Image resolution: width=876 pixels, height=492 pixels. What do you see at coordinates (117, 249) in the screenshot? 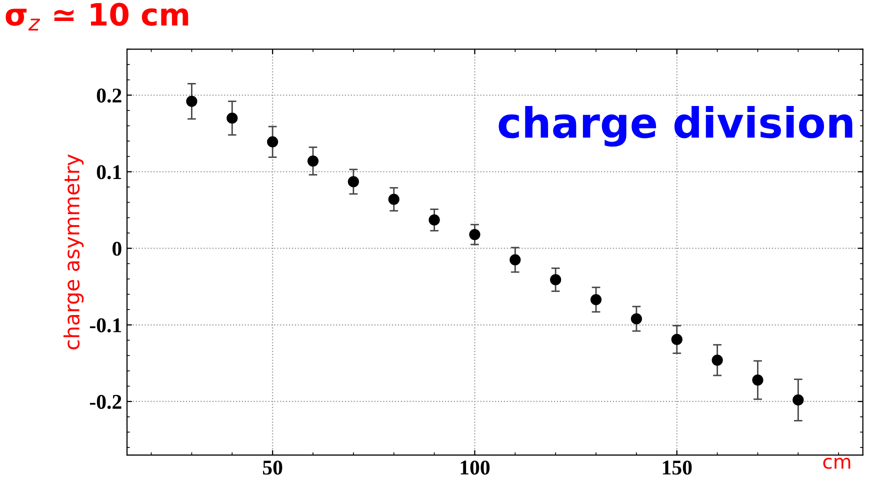
I see `y-tick-label: 0` at bounding box center [117, 249].